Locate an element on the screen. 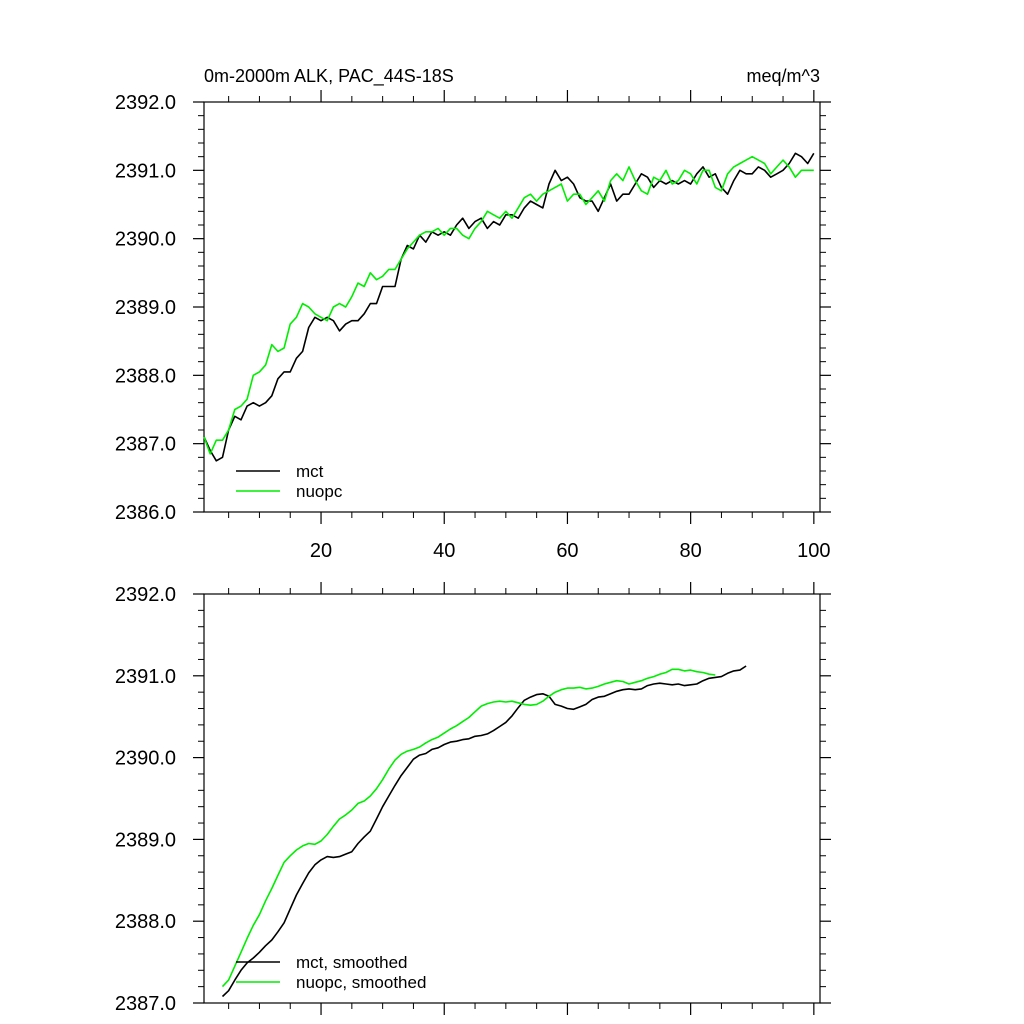 The height and width of the screenshot is (1024, 1024). legend-label-mct: mct is located at coordinates (310, 471).